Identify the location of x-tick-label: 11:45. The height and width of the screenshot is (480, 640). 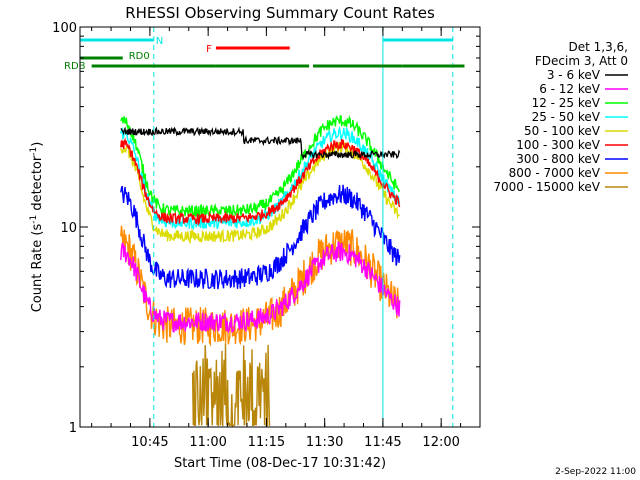
(382, 442).